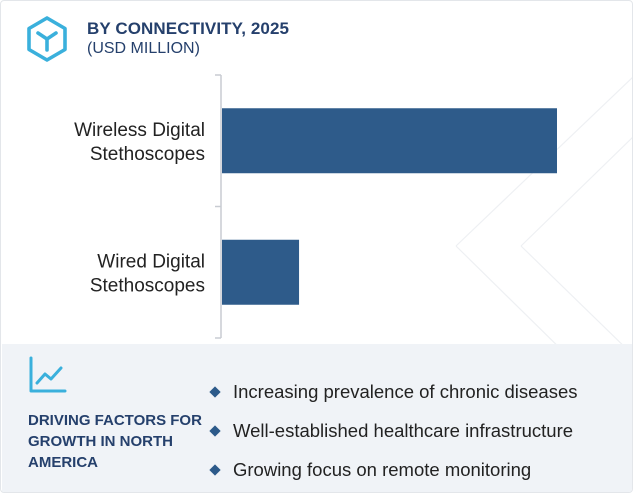 Image resolution: width=633 pixels, height=493 pixels. I want to click on drivers-heading-line: GROWTH IN NORTH, so click(100, 441).